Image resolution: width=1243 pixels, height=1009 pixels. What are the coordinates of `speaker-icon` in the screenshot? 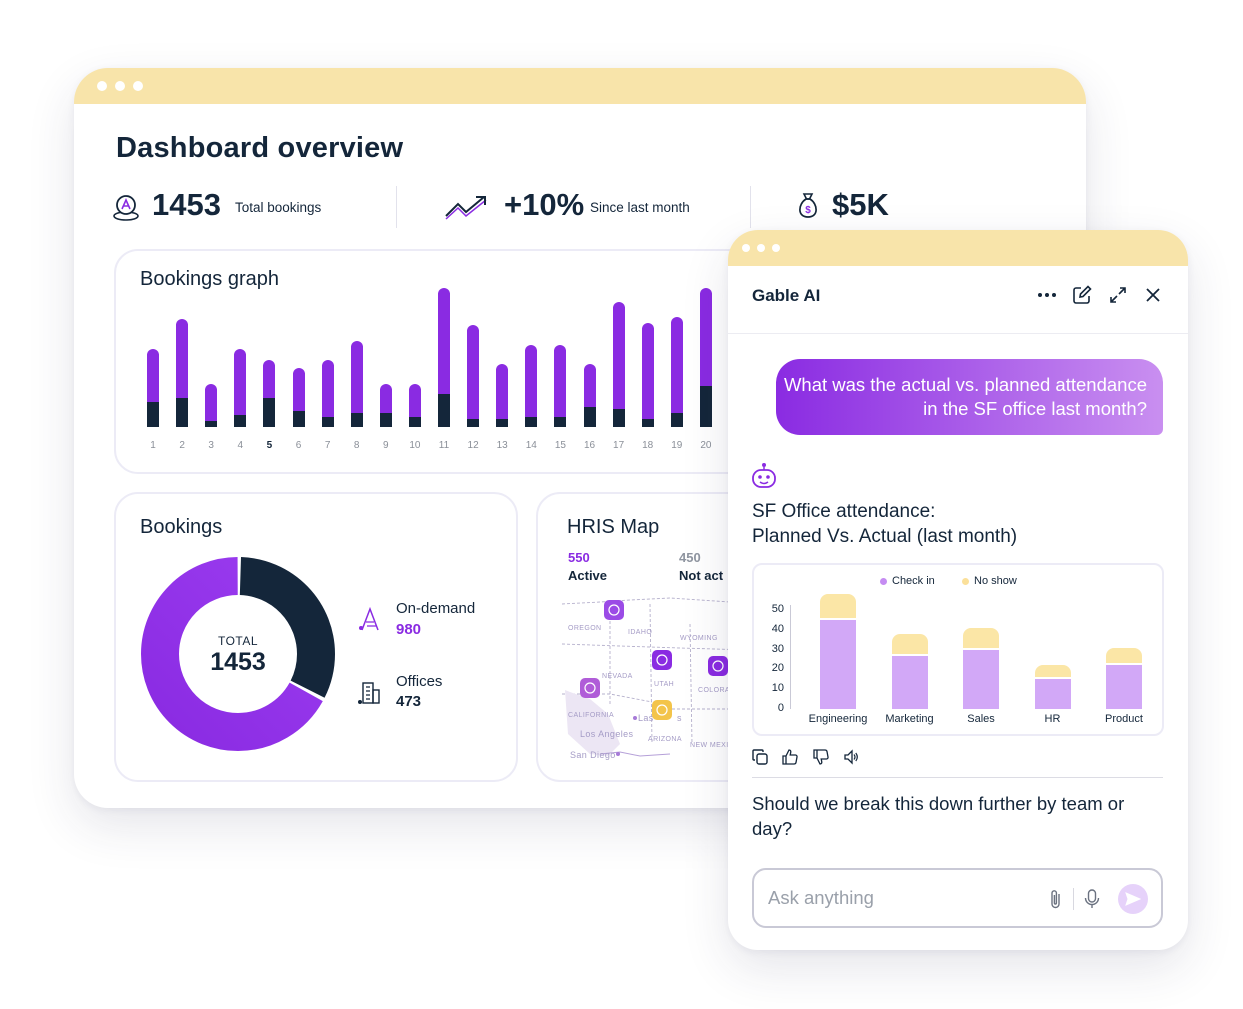 It's located at (851, 757).